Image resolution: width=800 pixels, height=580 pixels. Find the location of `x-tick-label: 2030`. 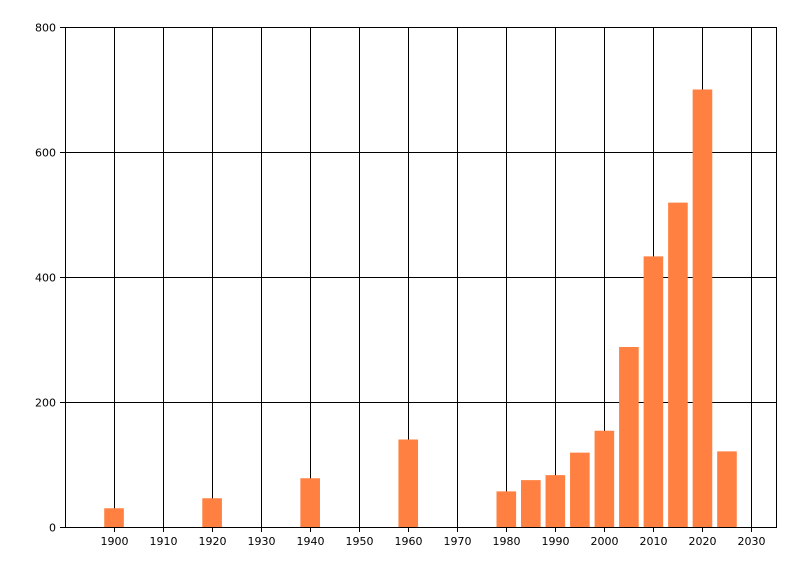

x-tick-label: 2030 is located at coordinates (752, 541).